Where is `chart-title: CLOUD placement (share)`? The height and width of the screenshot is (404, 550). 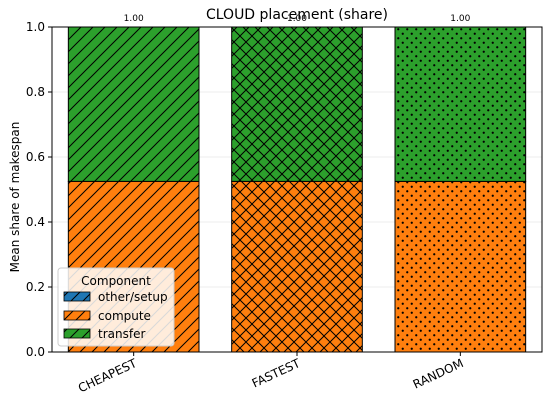
chart-title: CLOUD placement (share) is located at coordinates (297, 15).